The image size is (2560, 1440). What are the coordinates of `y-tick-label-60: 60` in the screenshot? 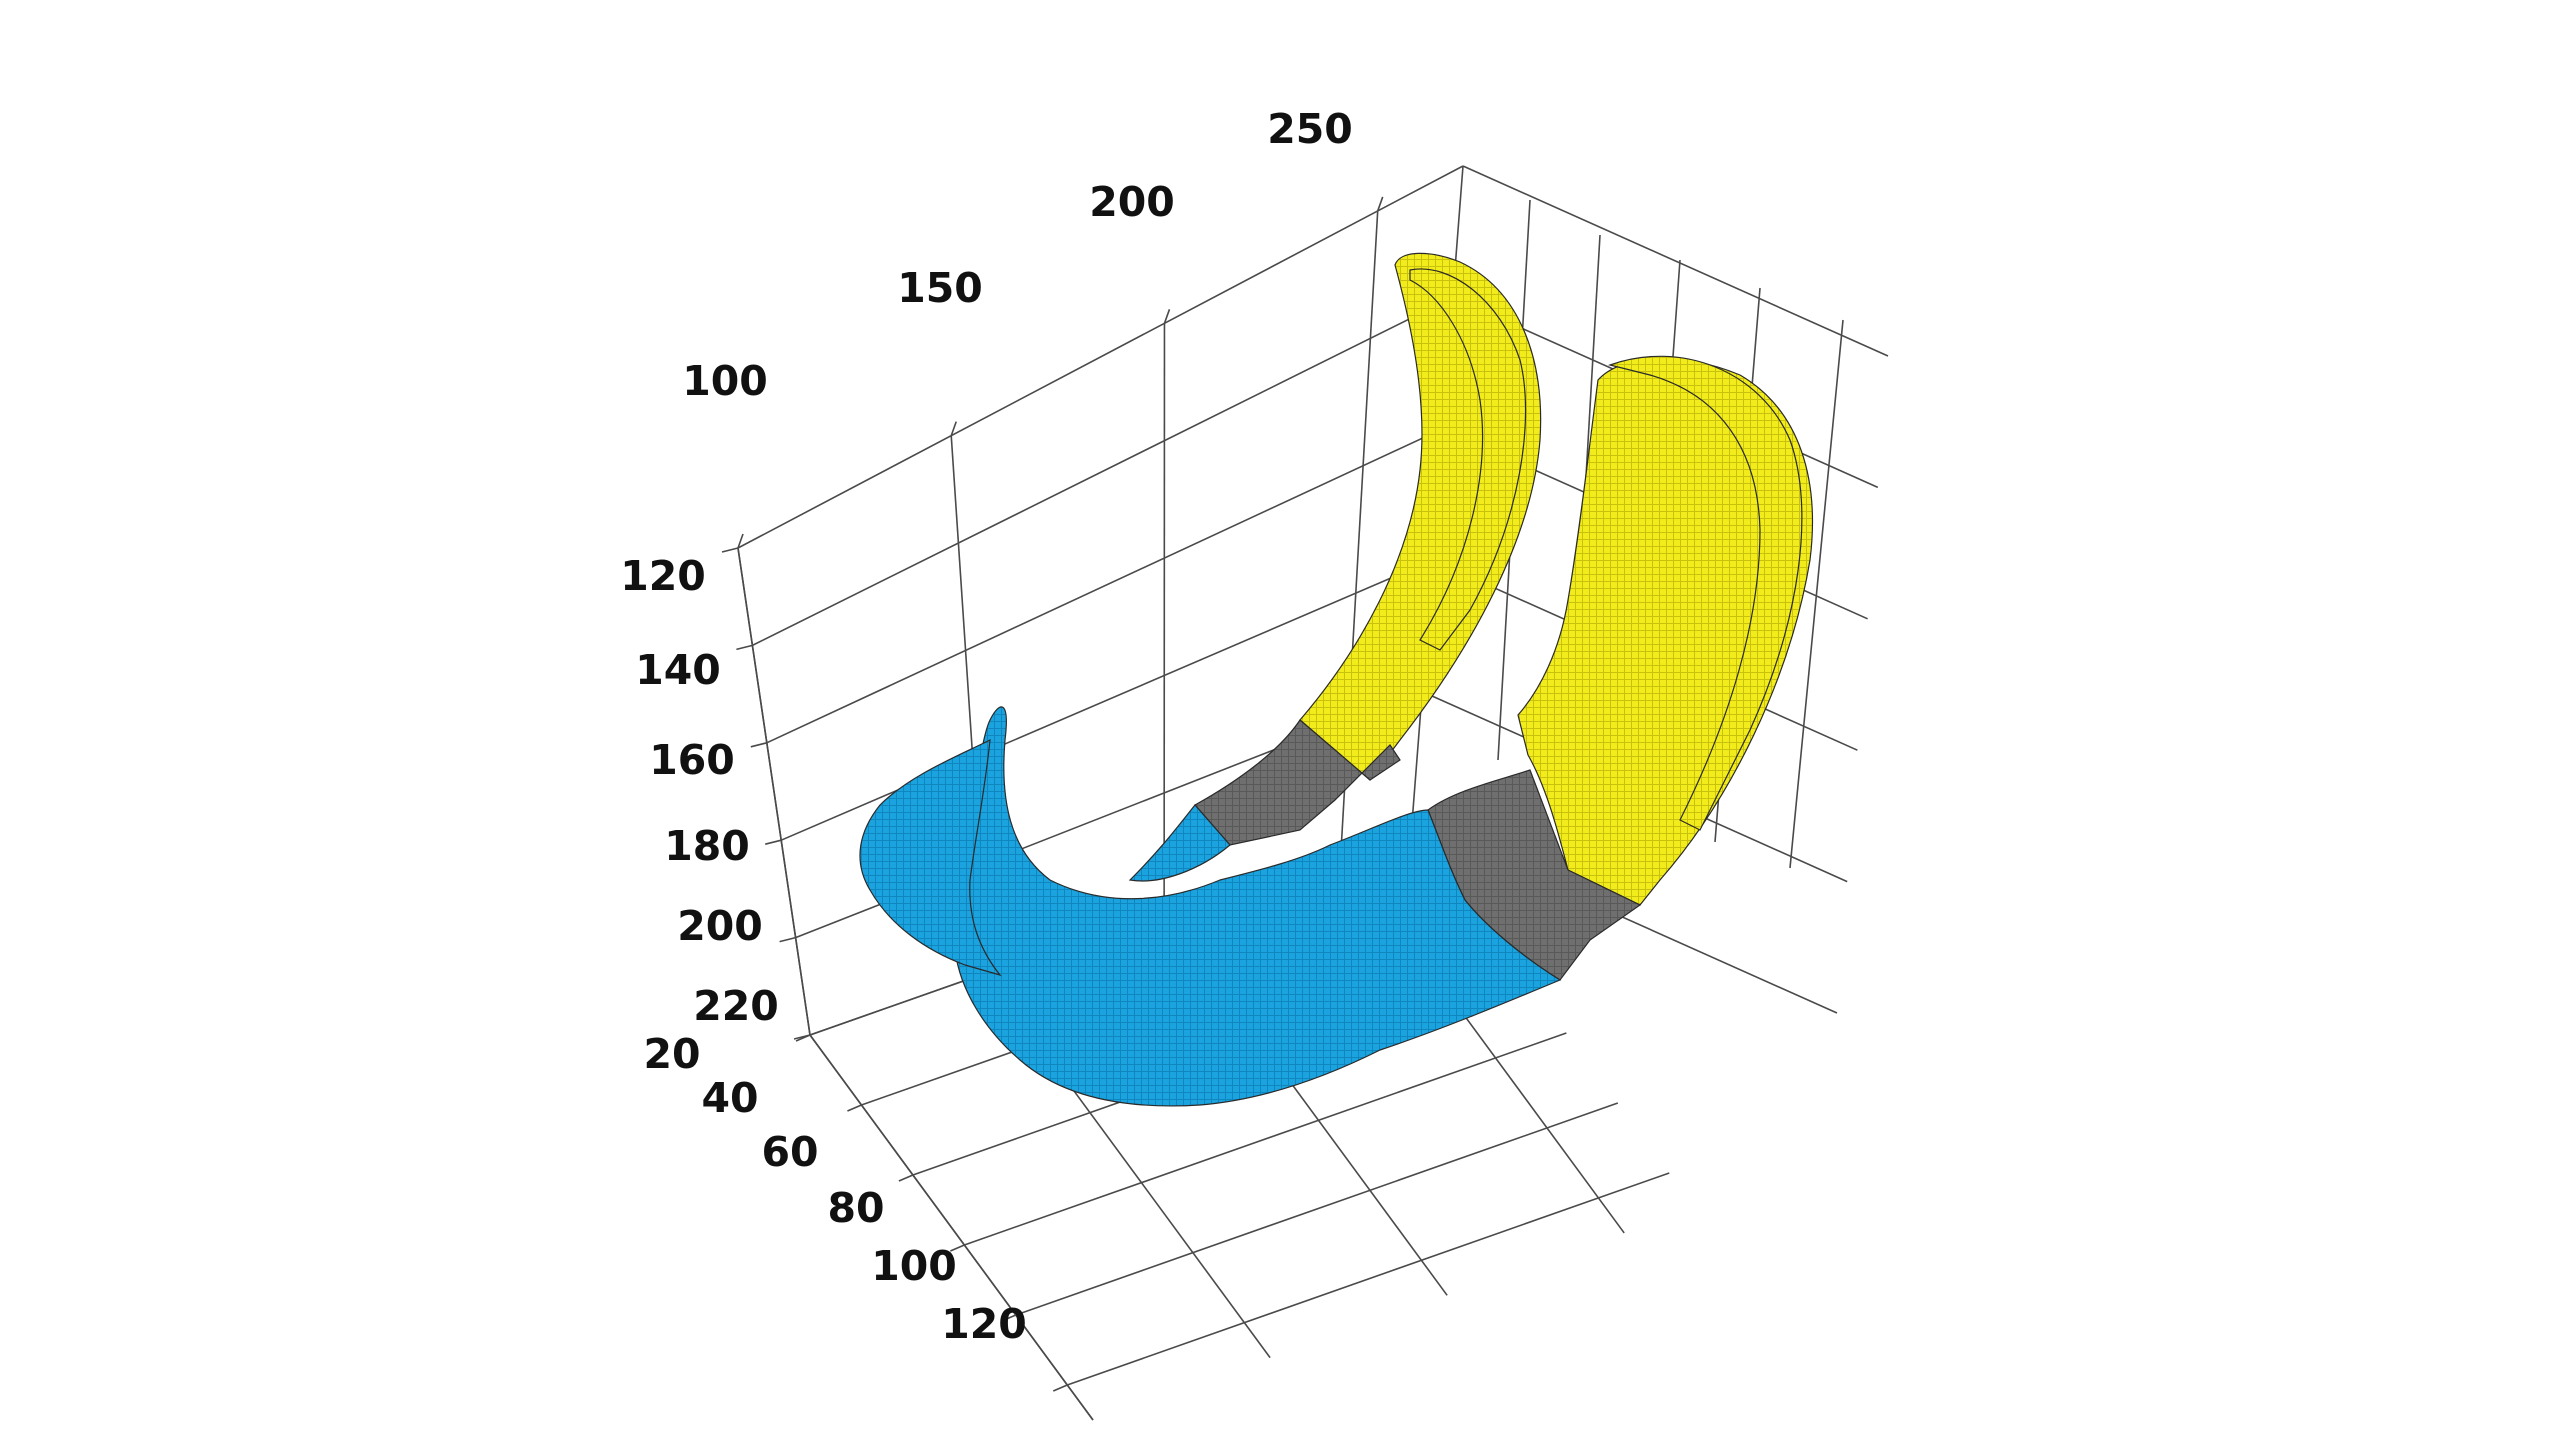 It's located at (789, 1152).